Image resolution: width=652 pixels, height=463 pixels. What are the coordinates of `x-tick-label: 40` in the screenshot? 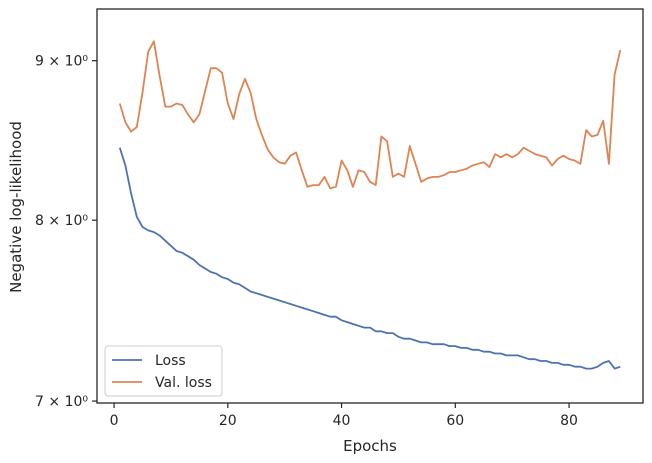 It's located at (342, 421).